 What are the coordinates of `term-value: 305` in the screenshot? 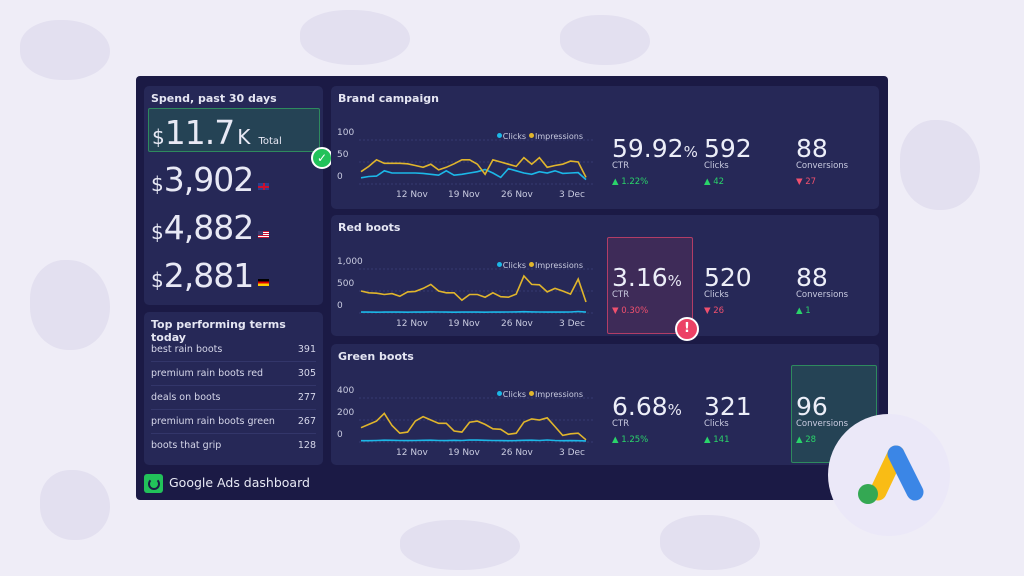 It's located at (306, 373).